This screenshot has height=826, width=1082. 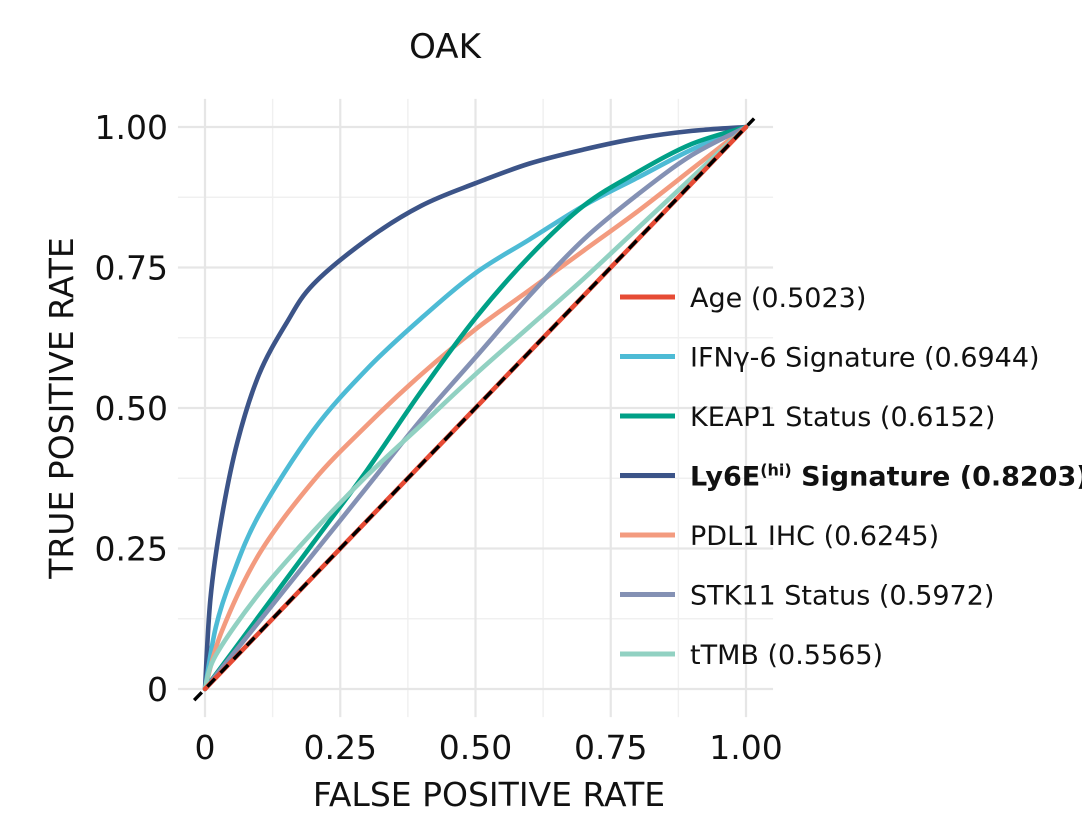 What do you see at coordinates (886, 477) in the screenshot?
I see `legend-label: Ly6E(hi) Signature (0.8203)` at bounding box center [886, 477].